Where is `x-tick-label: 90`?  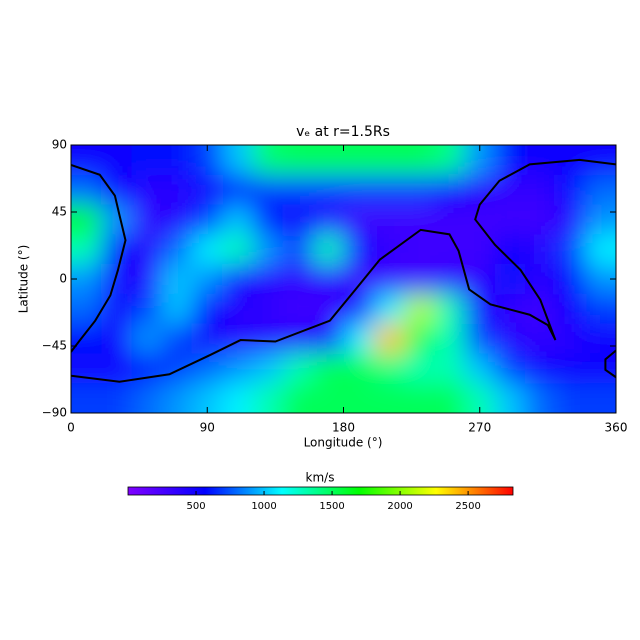
x-tick-label: 90 is located at coordinates (207, 428).